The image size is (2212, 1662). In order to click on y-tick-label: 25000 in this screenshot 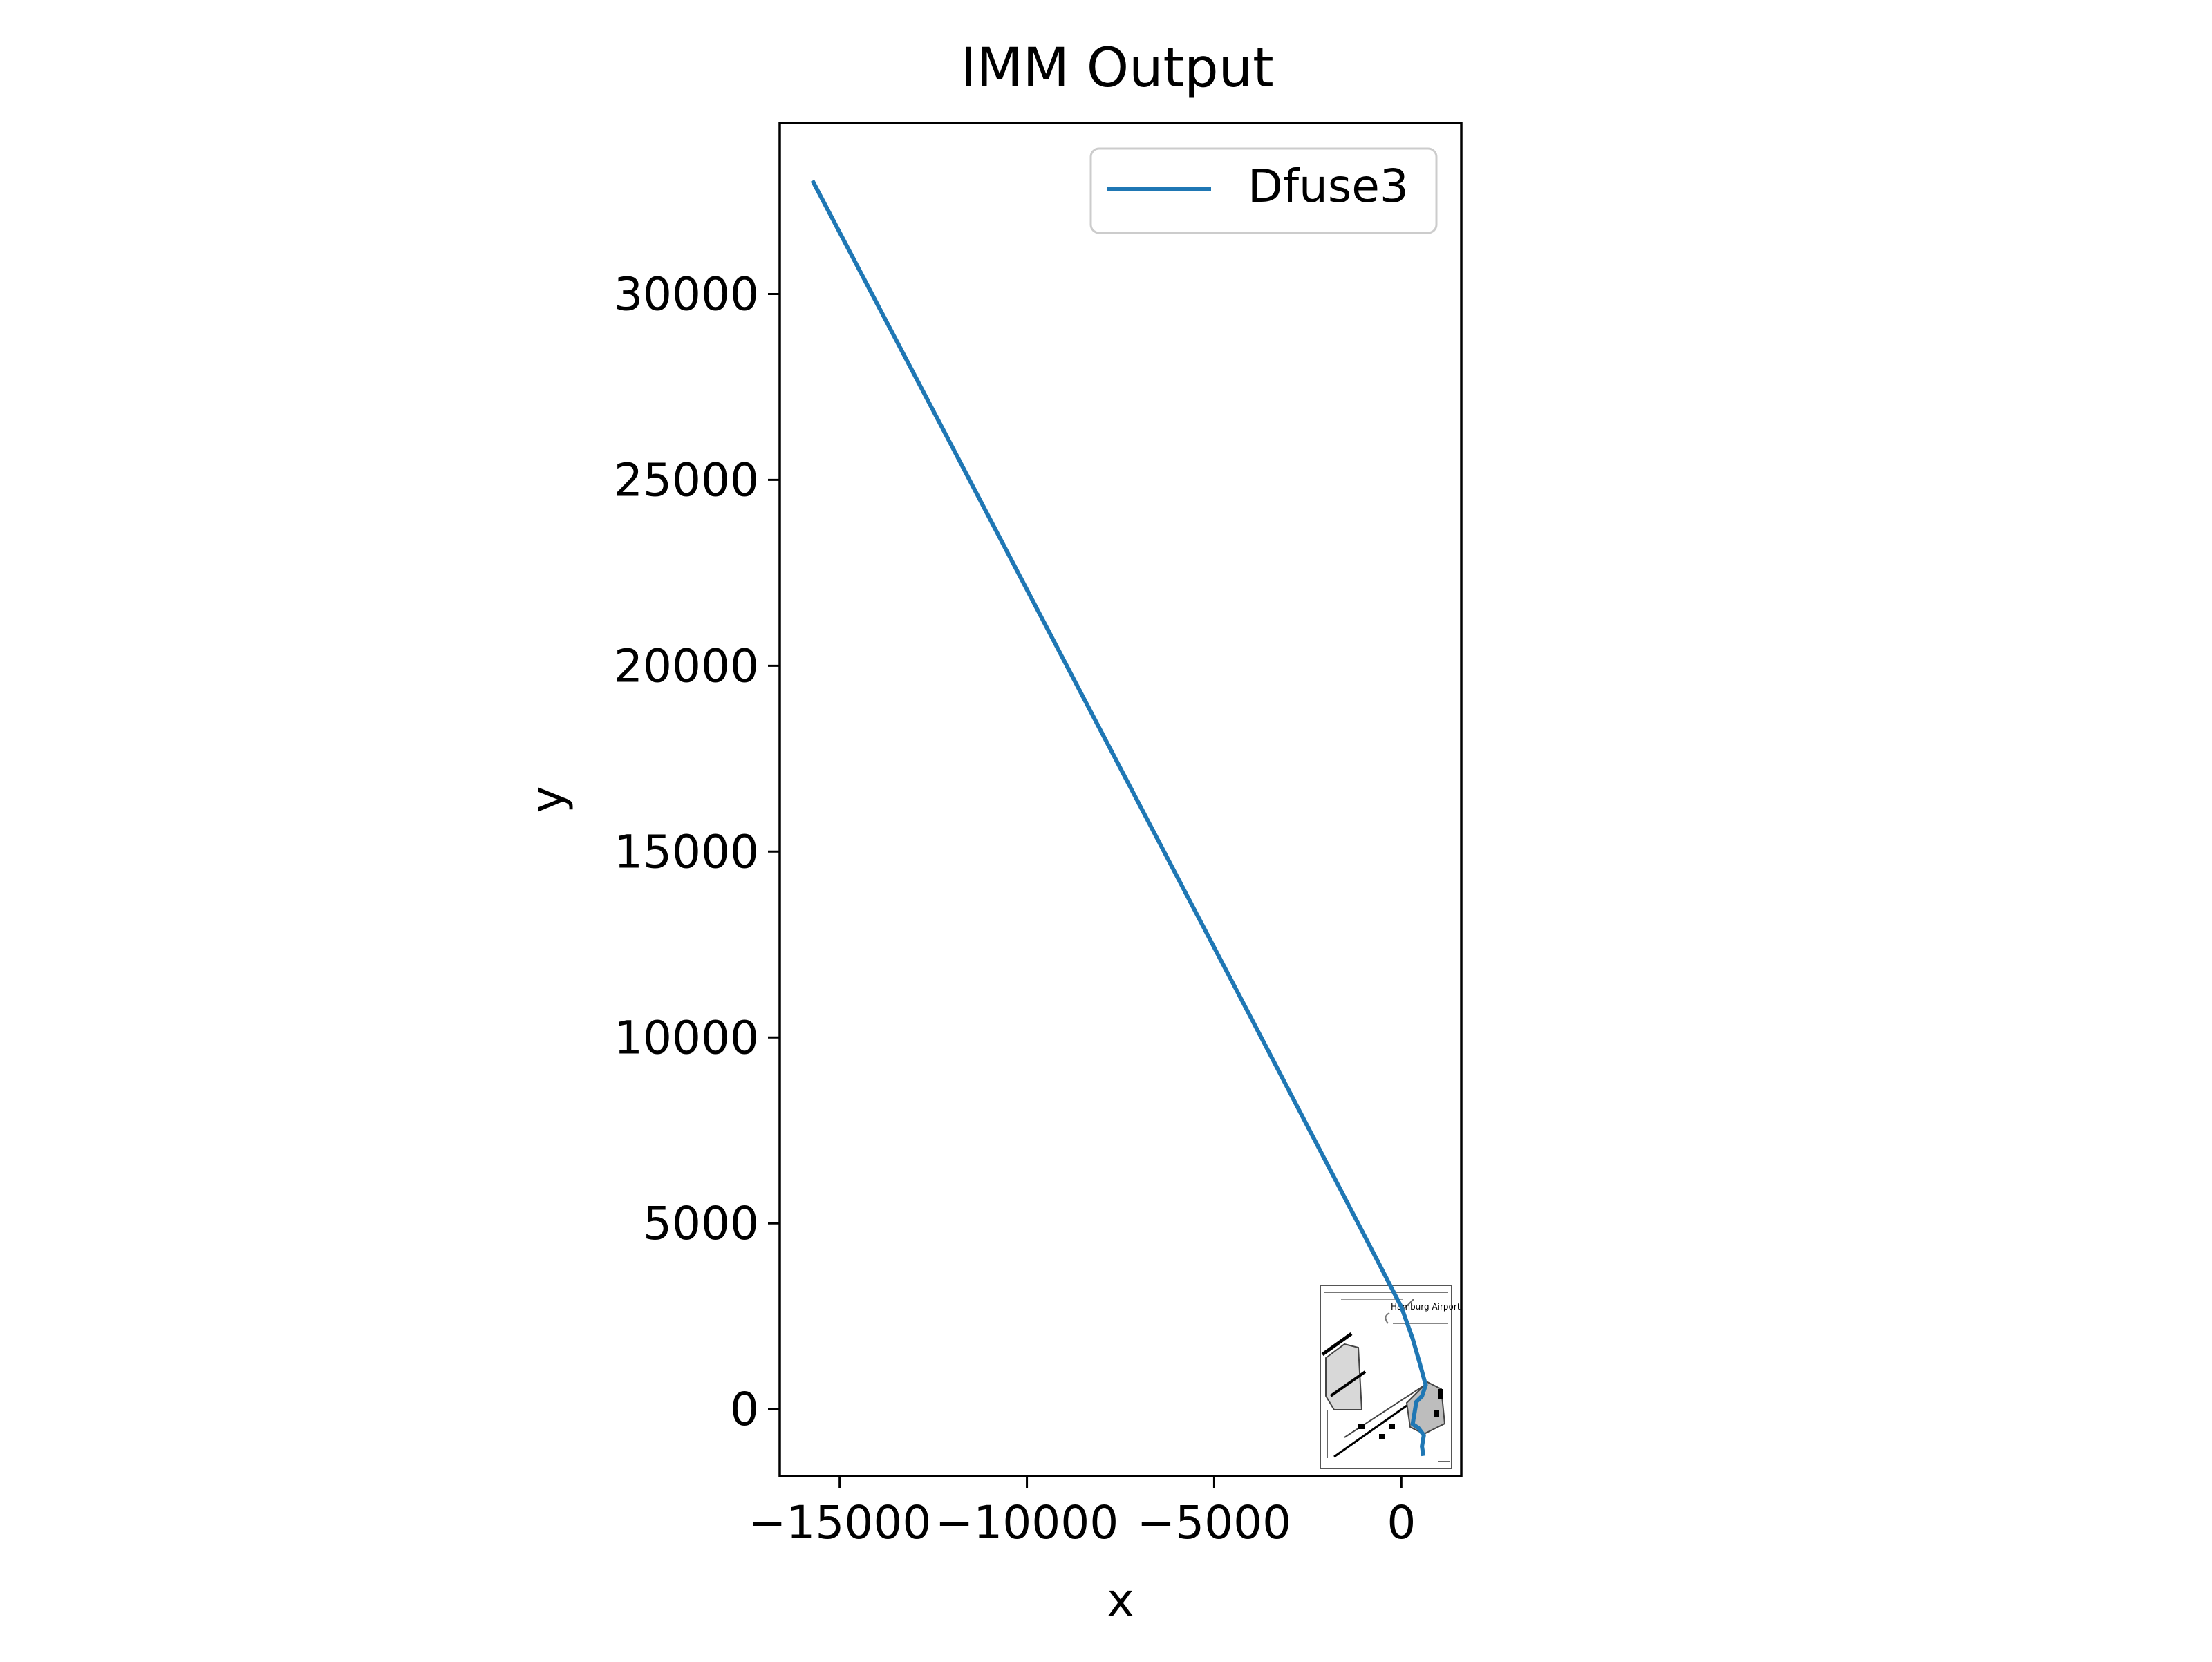, I will do `click(686, 480)`.